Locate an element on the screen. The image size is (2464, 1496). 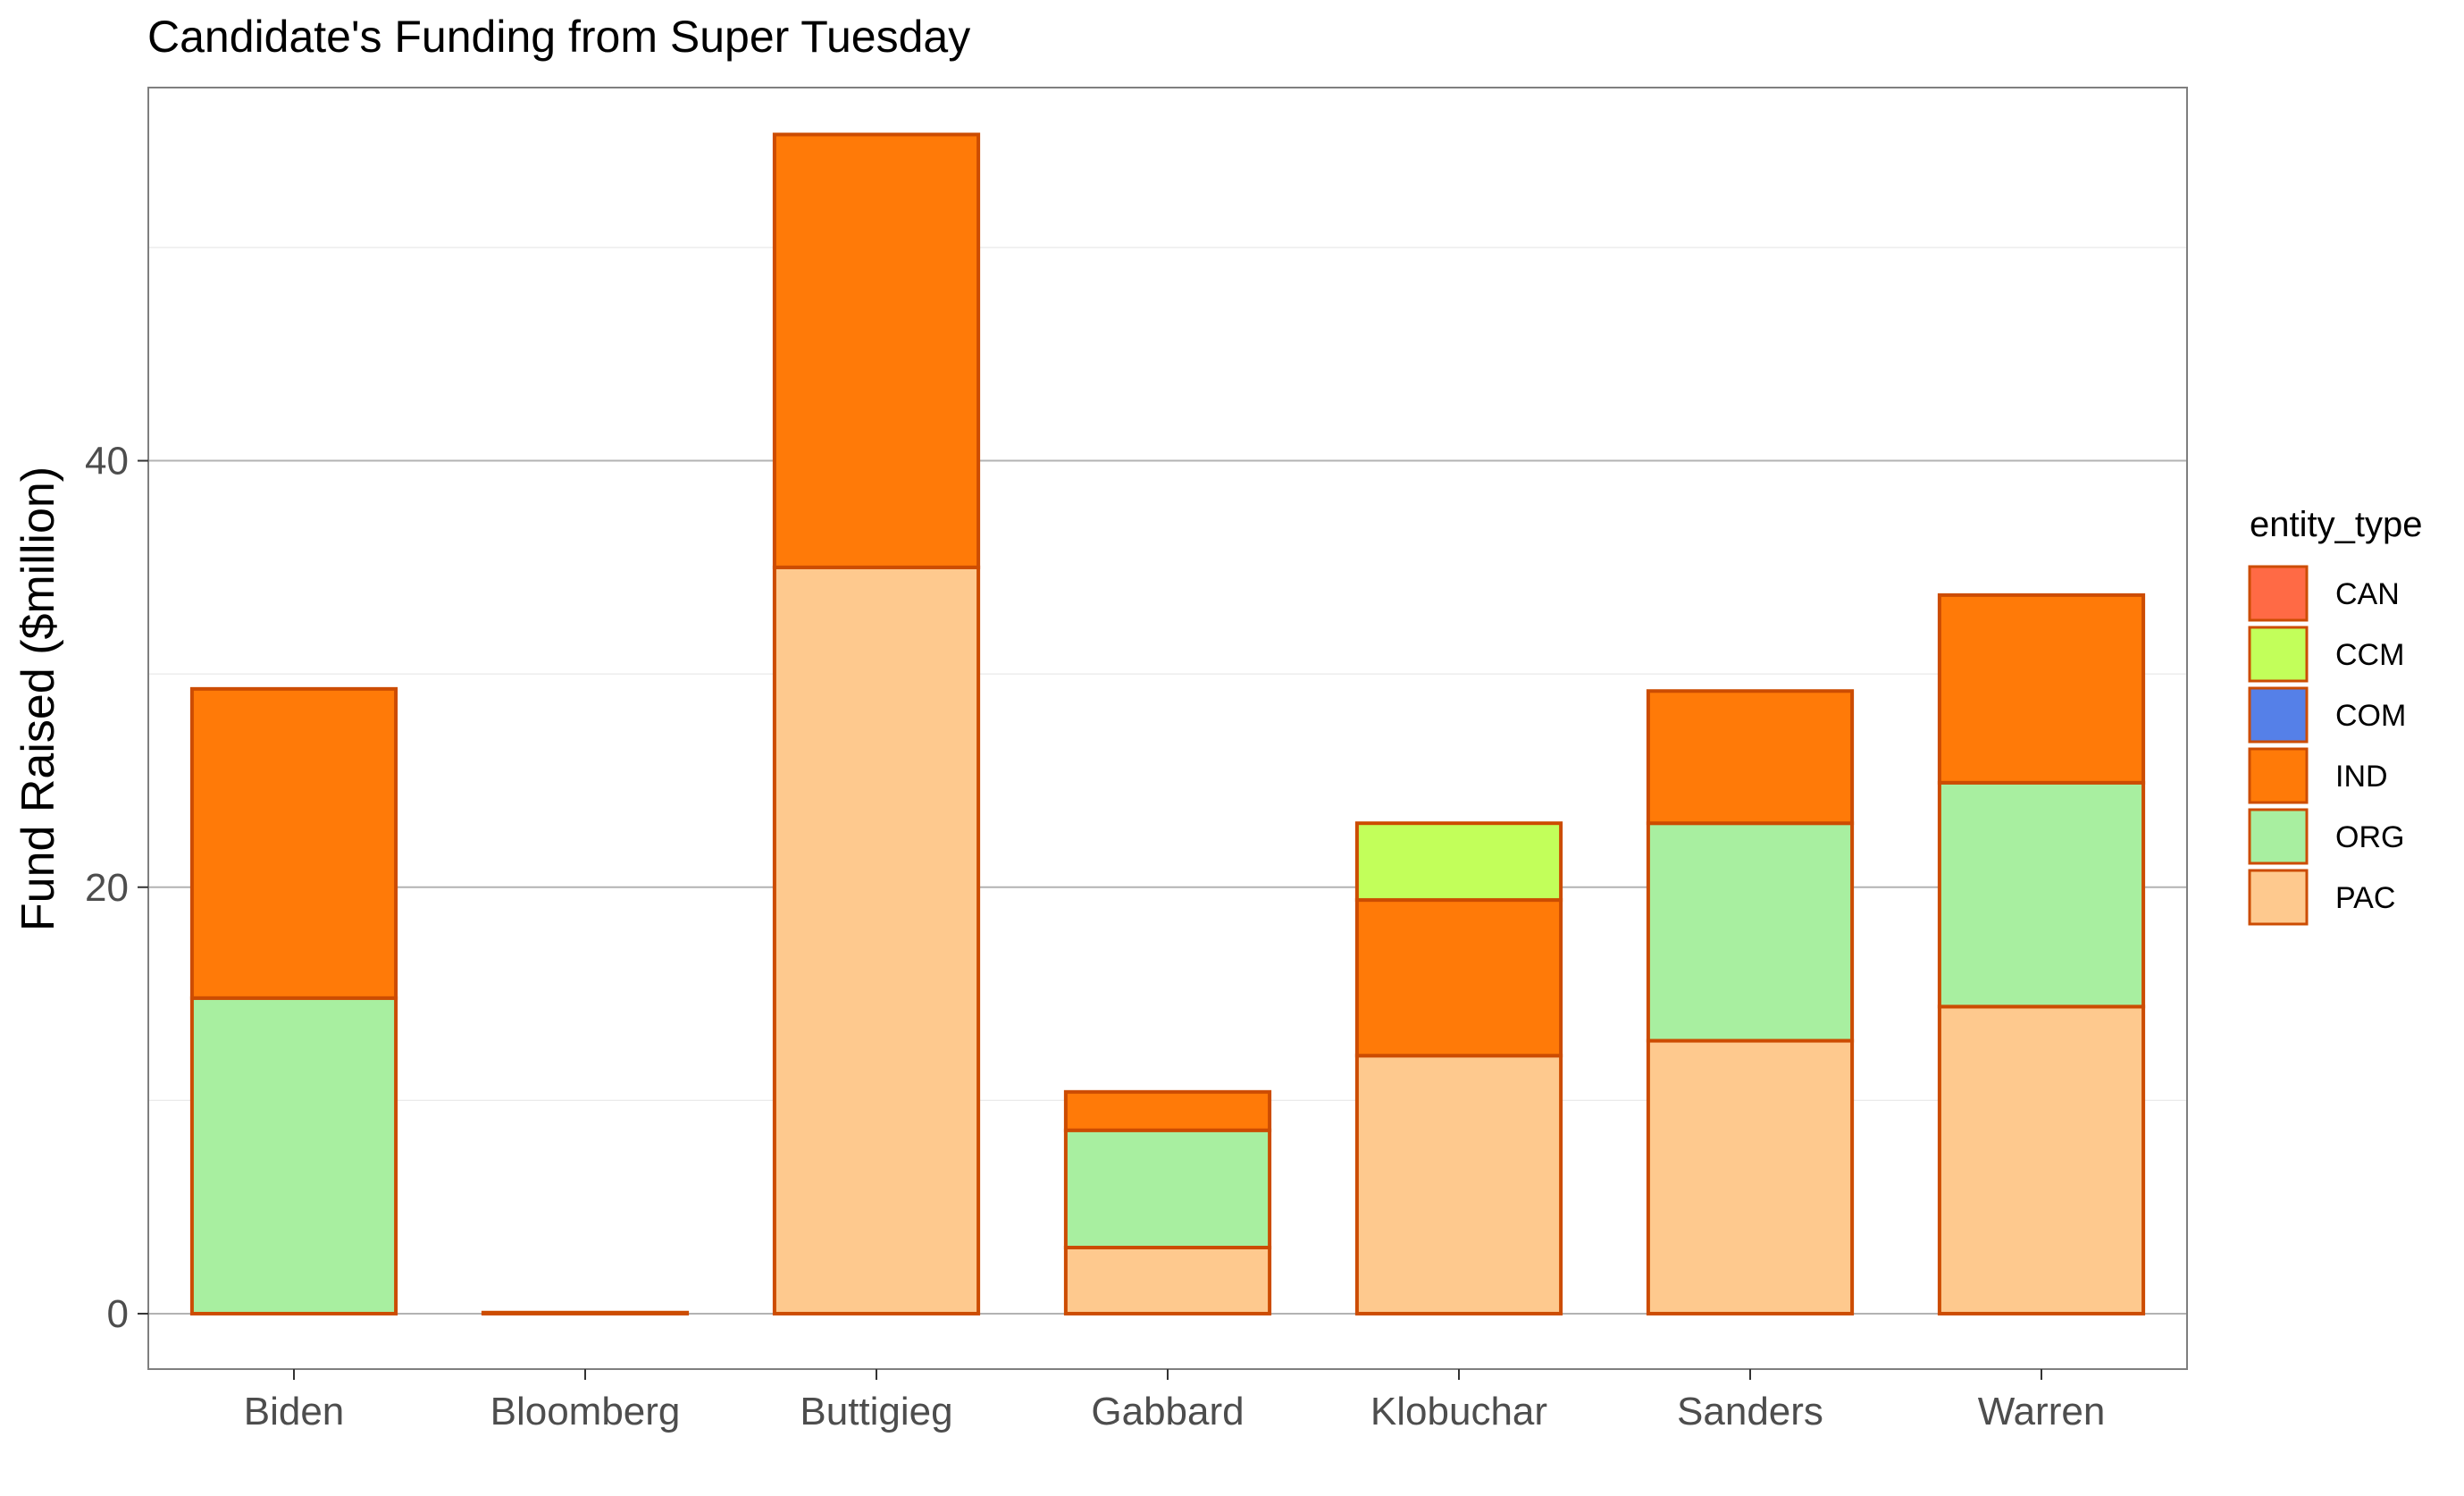
legend-key-can is located at coordinates (2278, 593).